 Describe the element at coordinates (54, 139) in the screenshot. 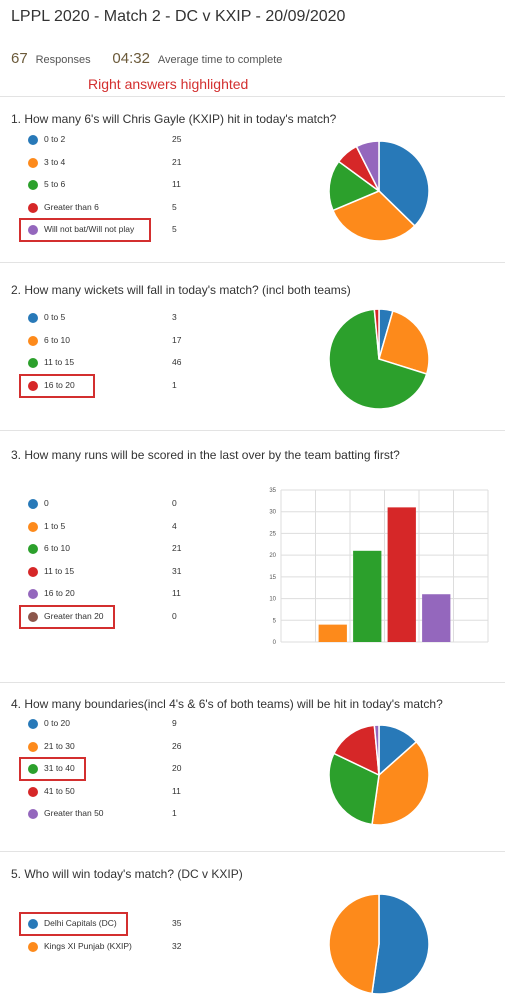

I see `legend-label: 0 to 2` at that location.